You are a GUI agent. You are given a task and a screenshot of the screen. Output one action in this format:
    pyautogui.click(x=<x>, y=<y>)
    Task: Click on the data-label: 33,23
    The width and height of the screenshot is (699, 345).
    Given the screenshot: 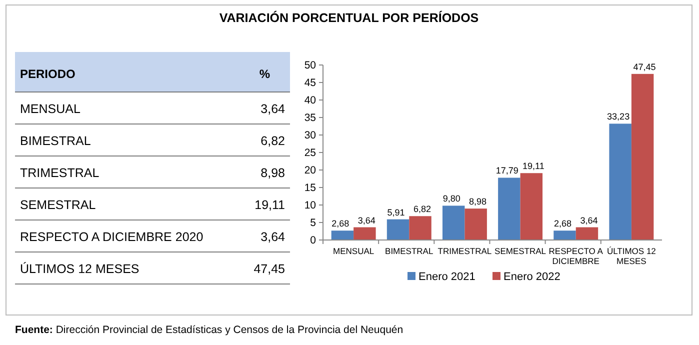 What is the action you would take?
    pyautogui.click(x=618, y=117)
    